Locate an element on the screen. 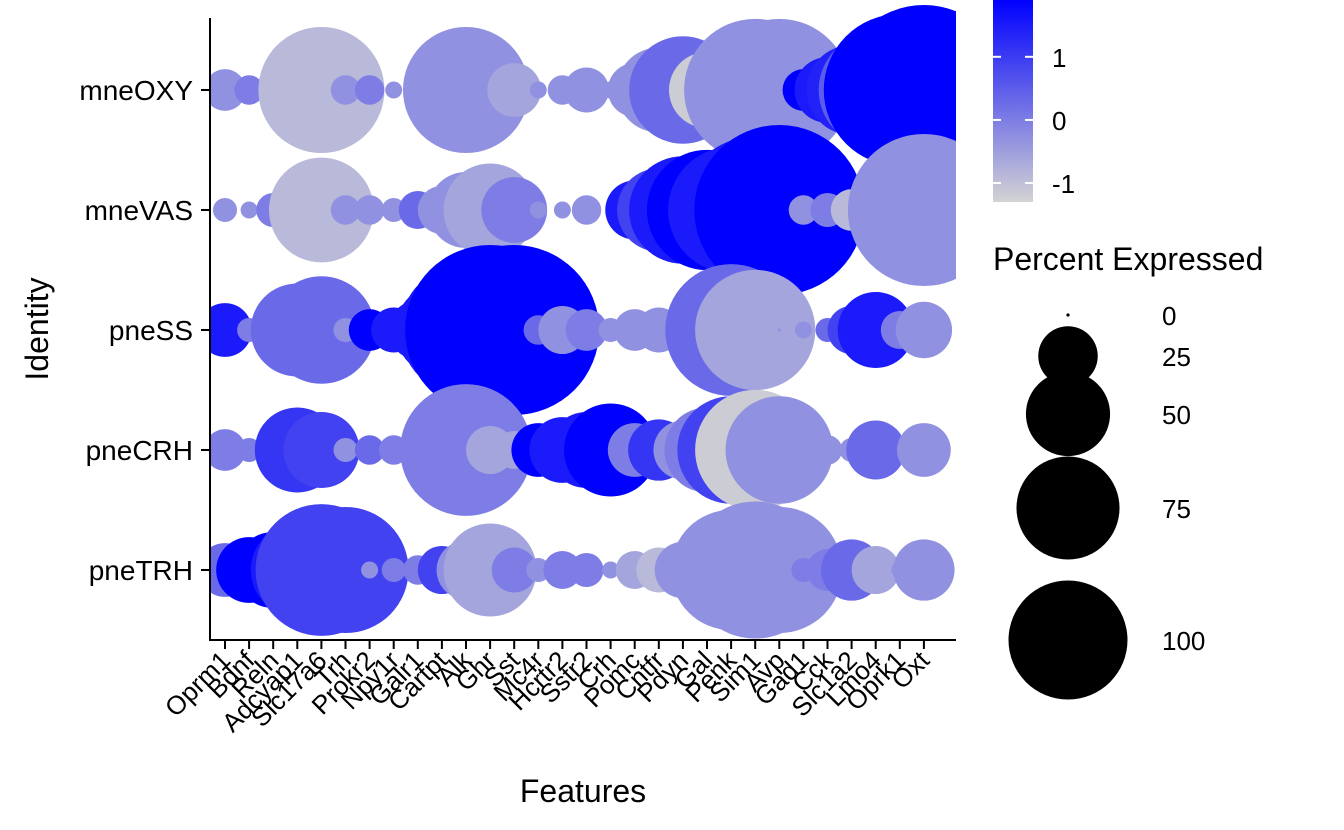  dot-pneTRH-Prokr2 is located at coordinates (370, 570).